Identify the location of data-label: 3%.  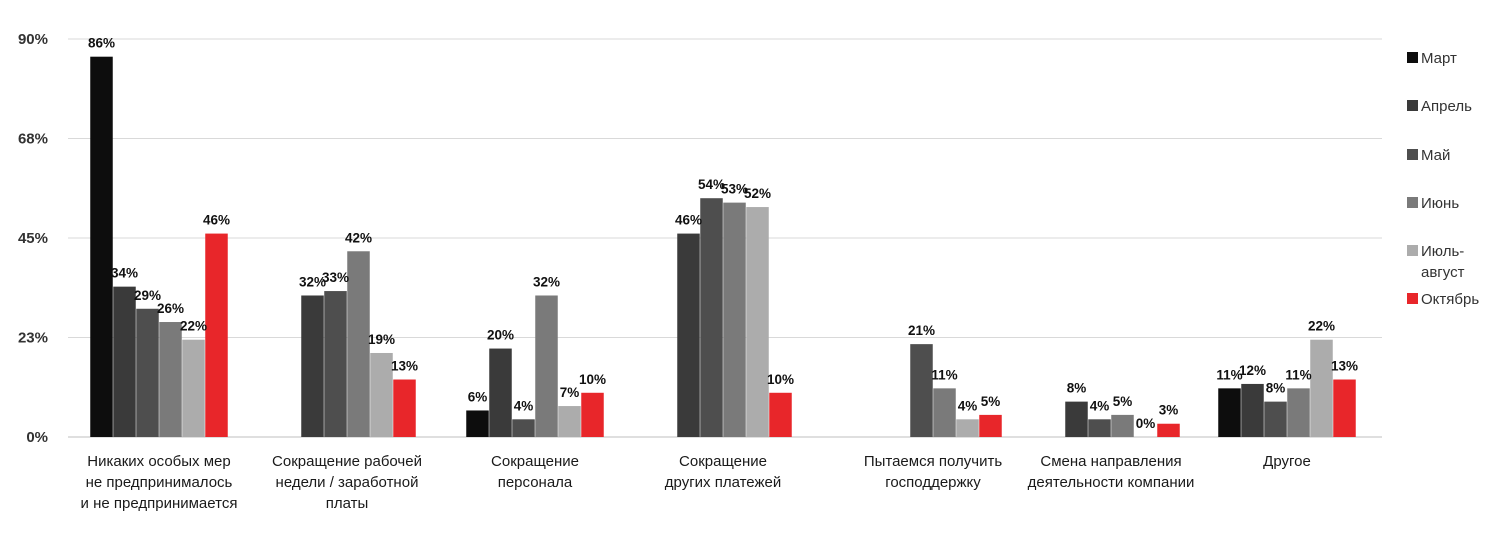
(1169, 410).